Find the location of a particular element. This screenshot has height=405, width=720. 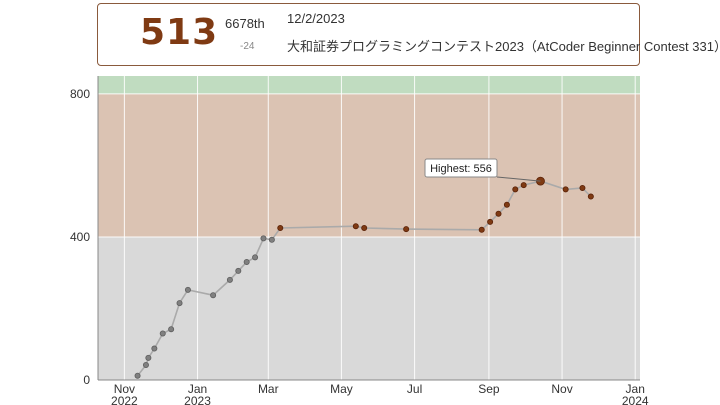

x-tick-label-1: Jan is located at coordinates (197, 389).